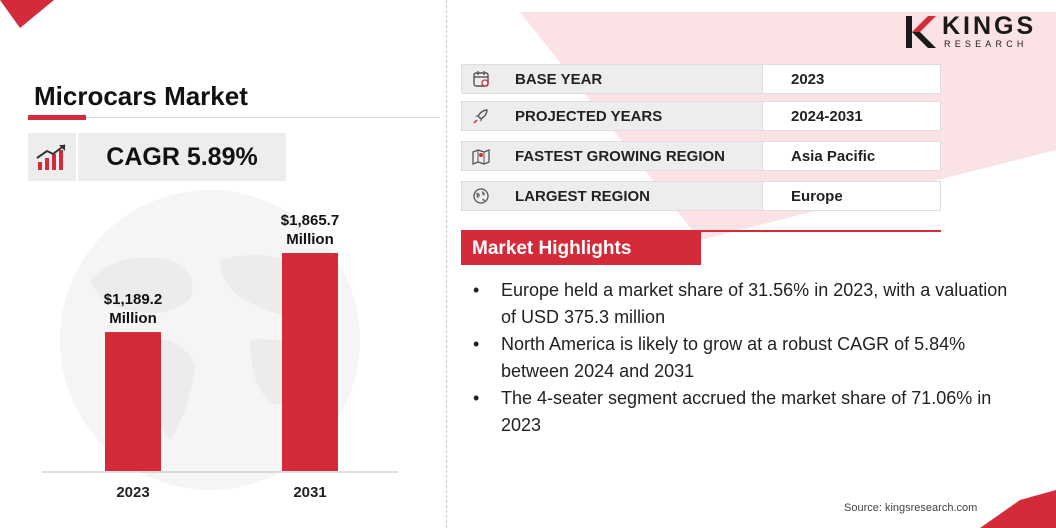 This screenshot has height=528, width=1056. I want to click on info-row-largest-region: LARGEST REGION Europe, so click(701, 196).